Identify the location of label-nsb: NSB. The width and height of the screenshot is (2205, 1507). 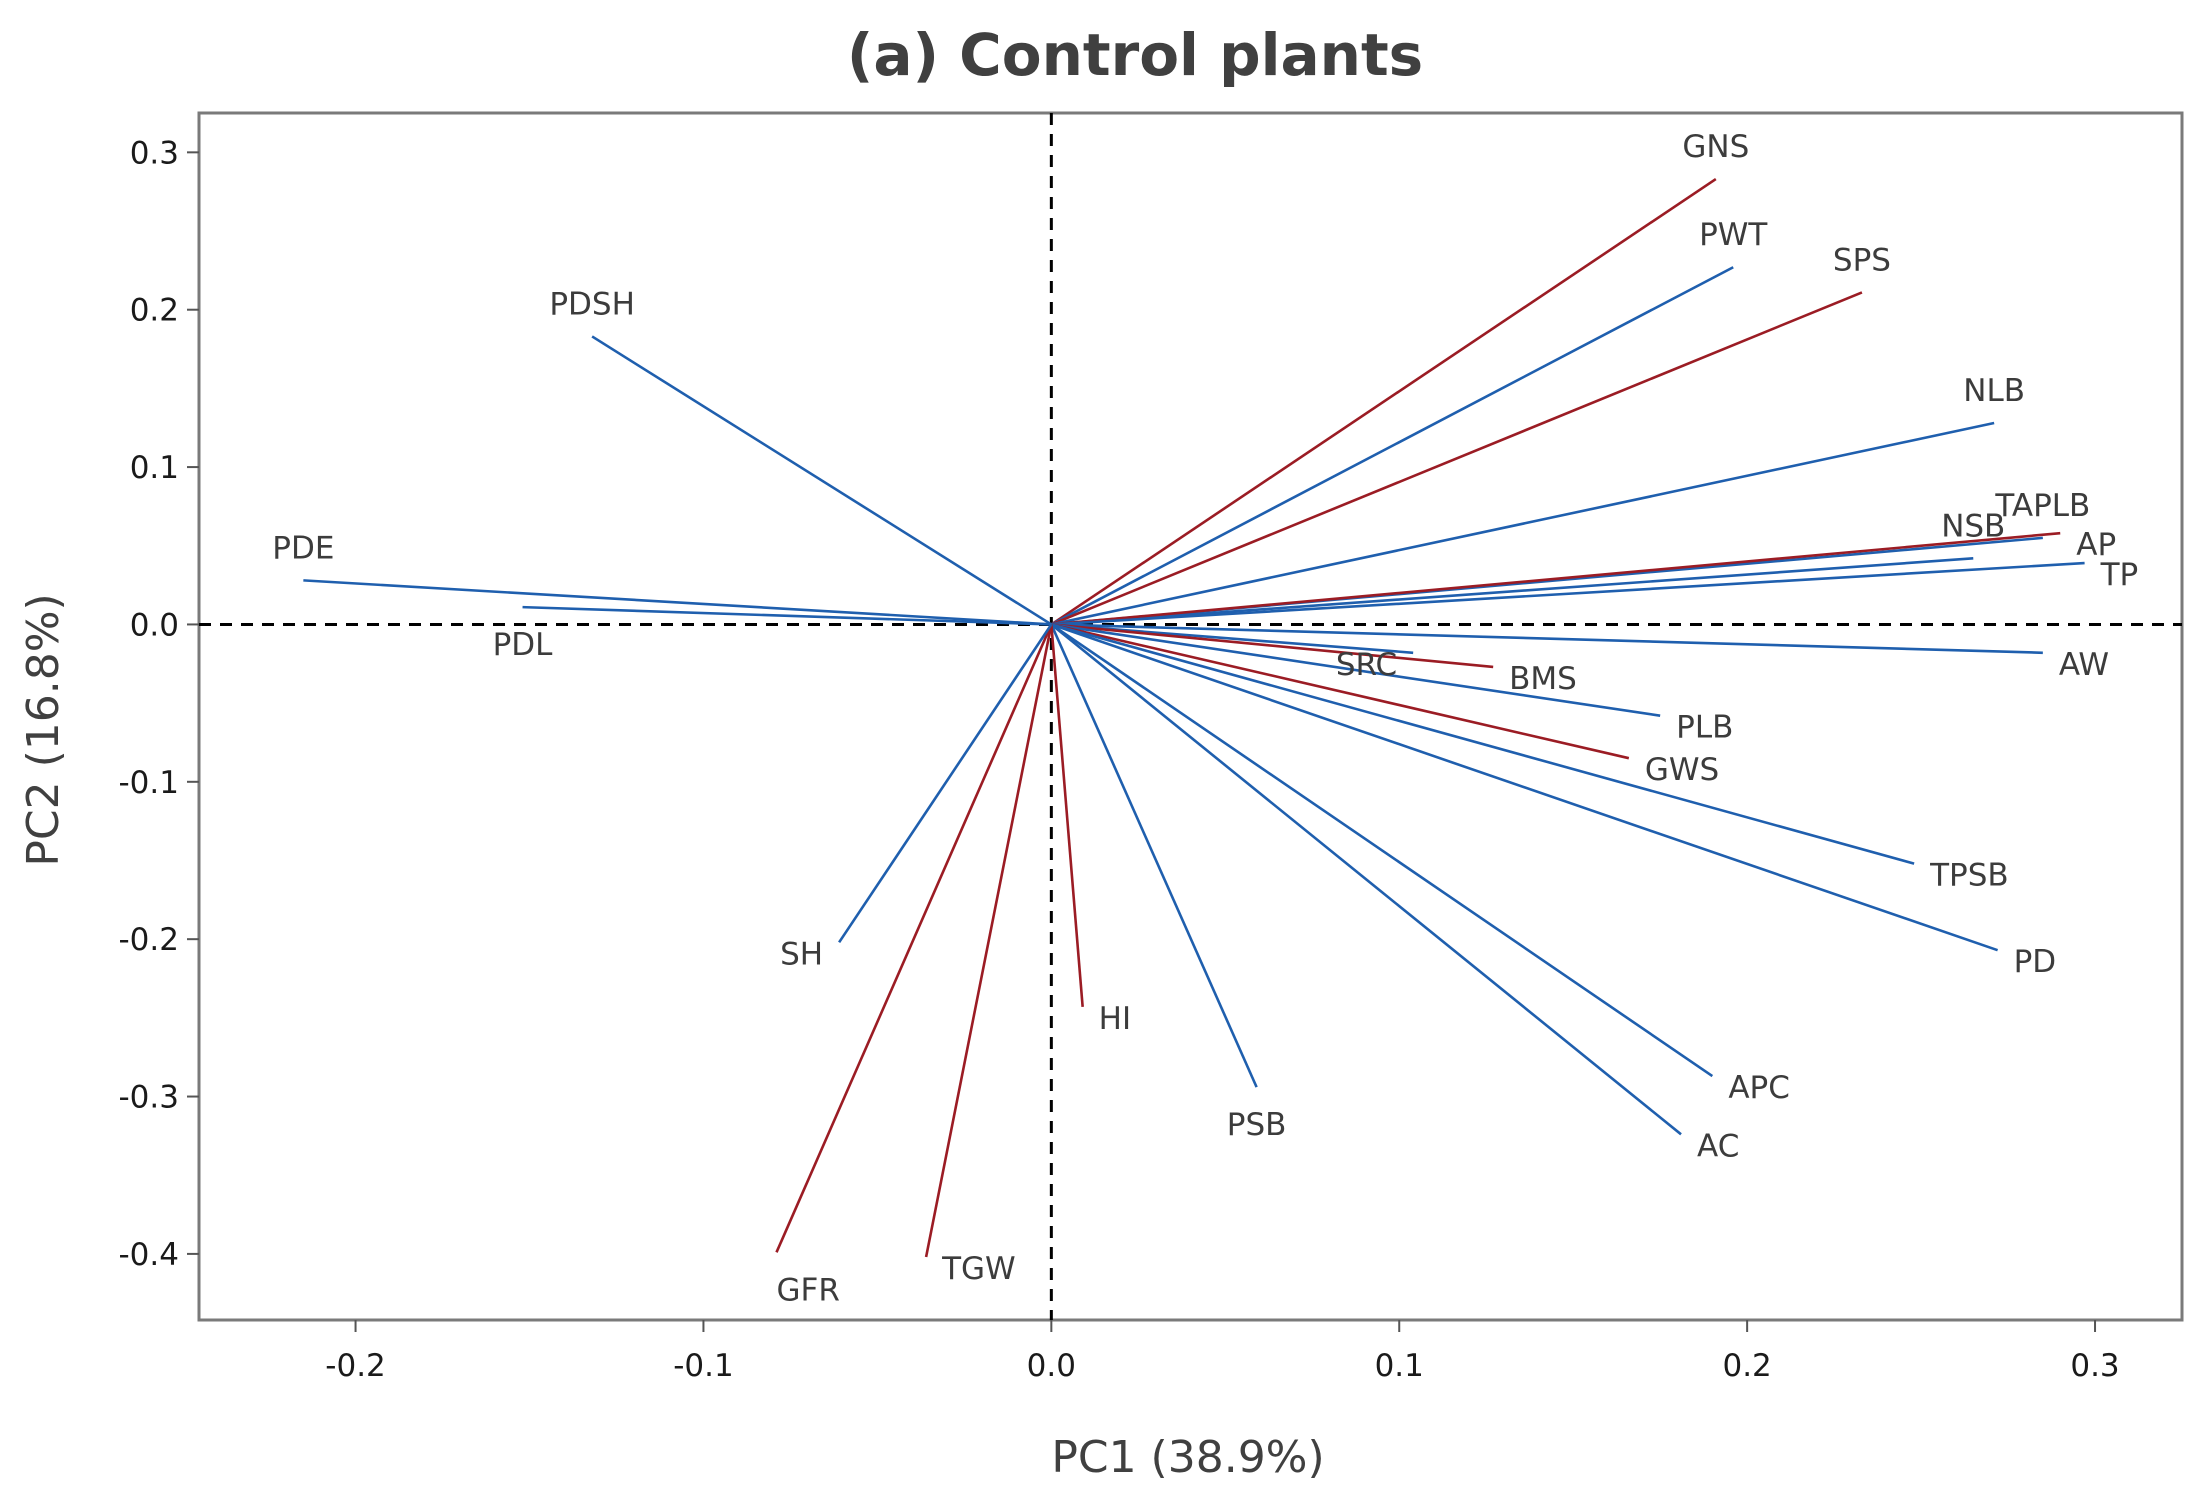
(1973, 526).